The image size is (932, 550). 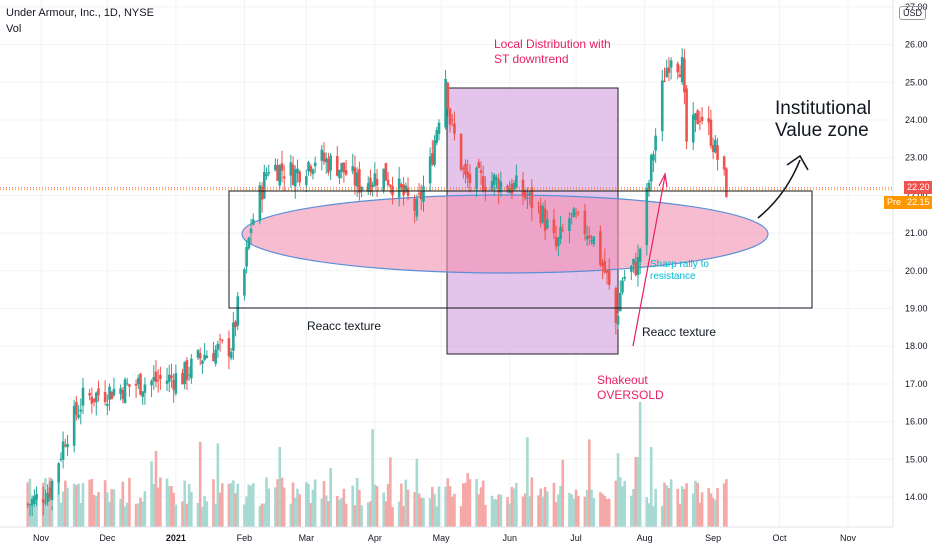 I want to click on time-axis: Nov Dec 2021 Feb Mar Apr May Jun Jul Aug Sep Oct Nov, so click(x=445, y=538).